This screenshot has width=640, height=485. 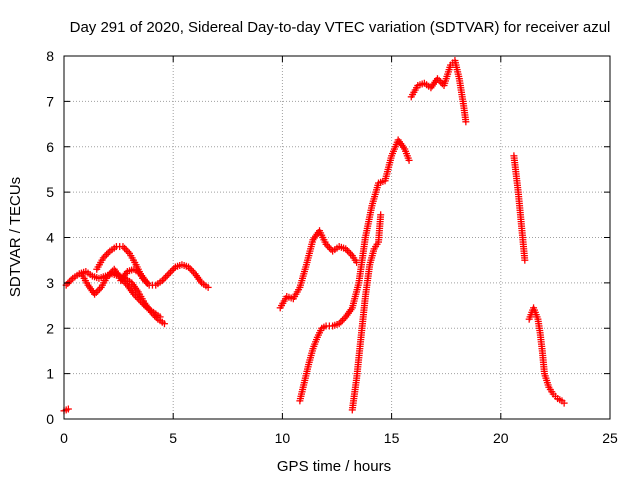 What do you see at coordinates (50, 283) in the screenshot?
I see `y-tick-label: 3` at bounding box center [50, 283].